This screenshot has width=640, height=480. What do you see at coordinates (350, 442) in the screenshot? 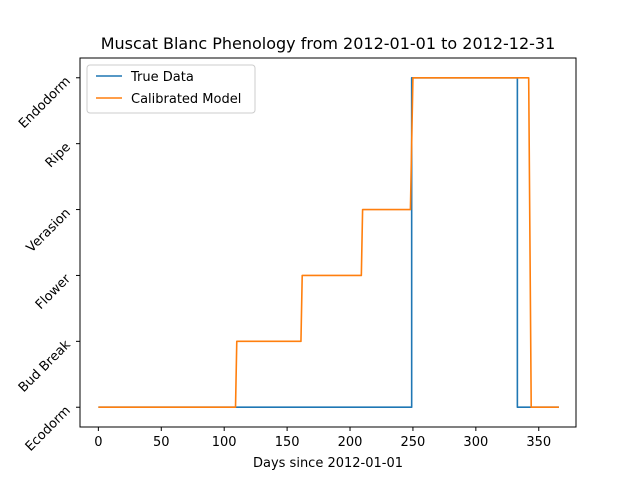
I see `x-tick-label: 200` at bounding box center [350, 442].